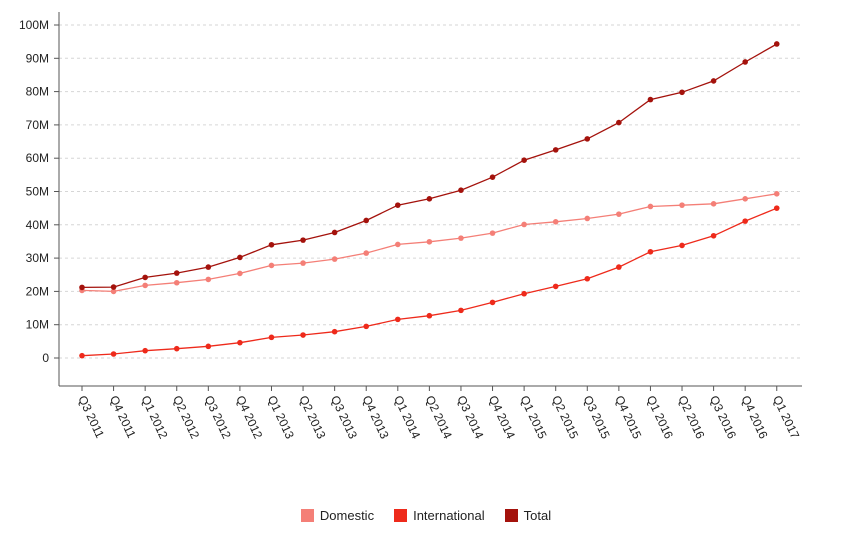  I want to click on y-tick-label: 70M, so click(37, 125).